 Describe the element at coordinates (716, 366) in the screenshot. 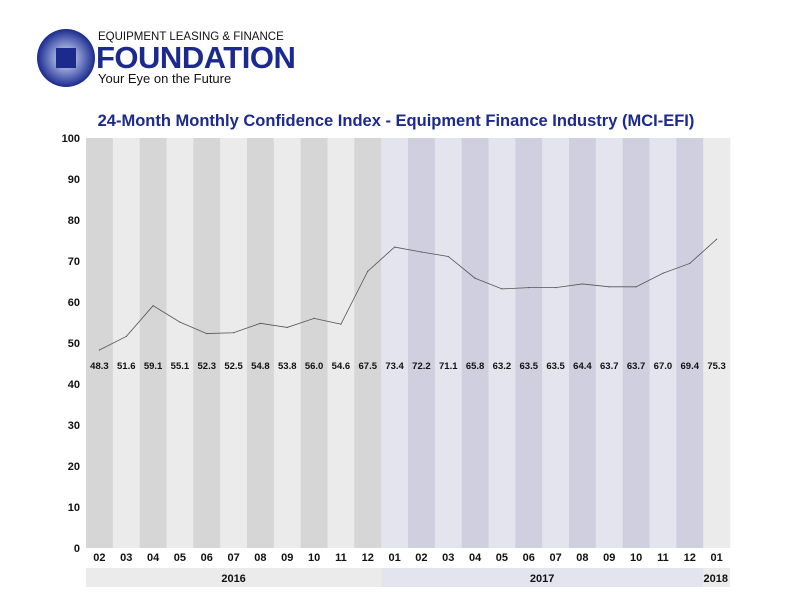

I see `data-label: 75.3` at that location.